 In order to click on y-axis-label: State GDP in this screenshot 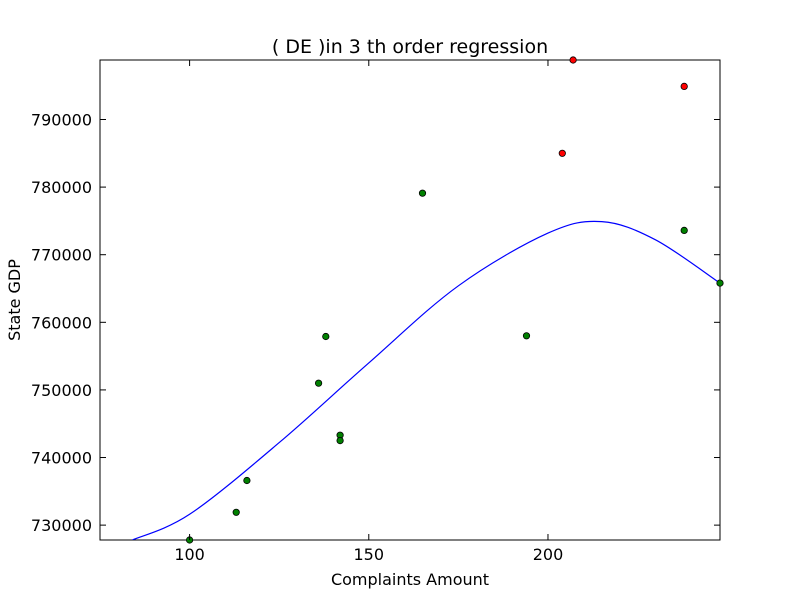, I will do `click(14, 300)`.